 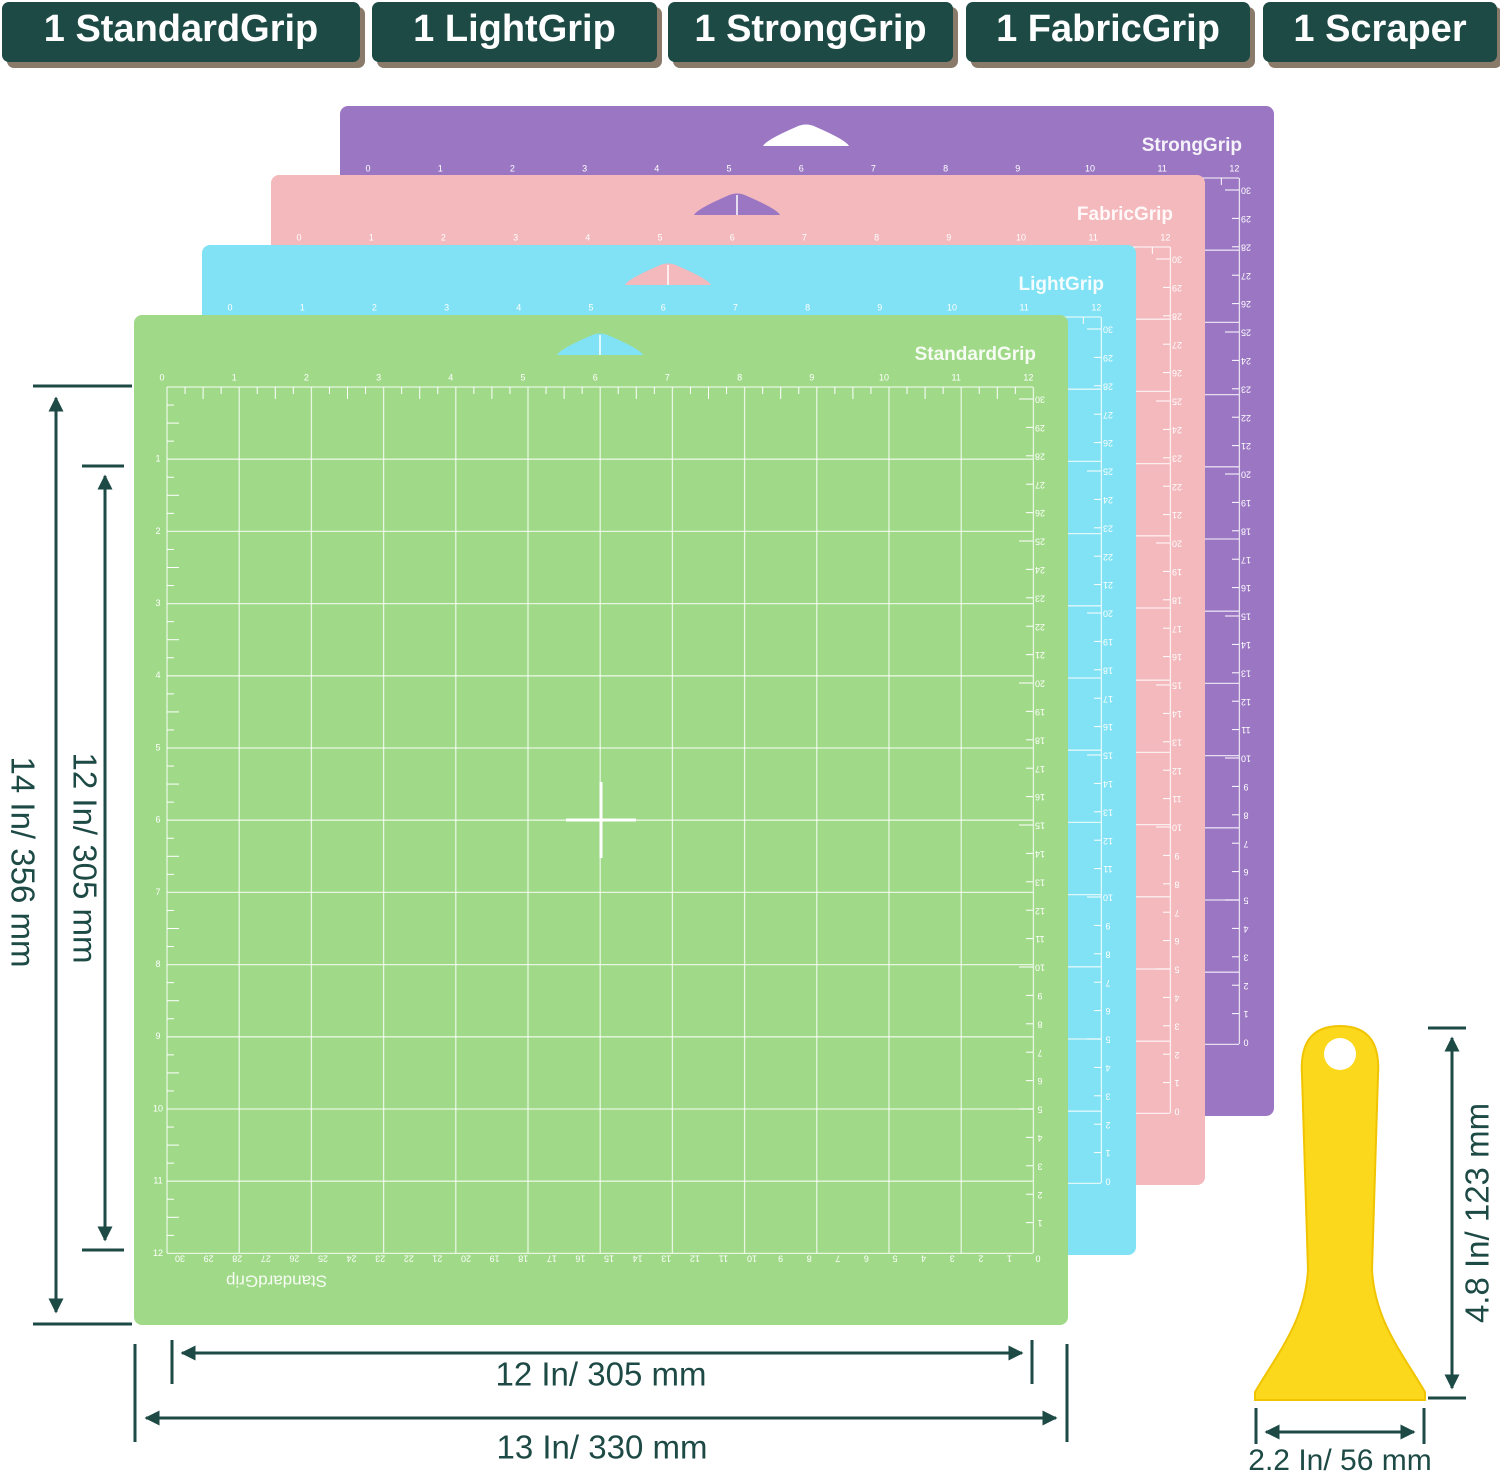 I want to click on ruler-number: 6, so click(x=1176, y=941).